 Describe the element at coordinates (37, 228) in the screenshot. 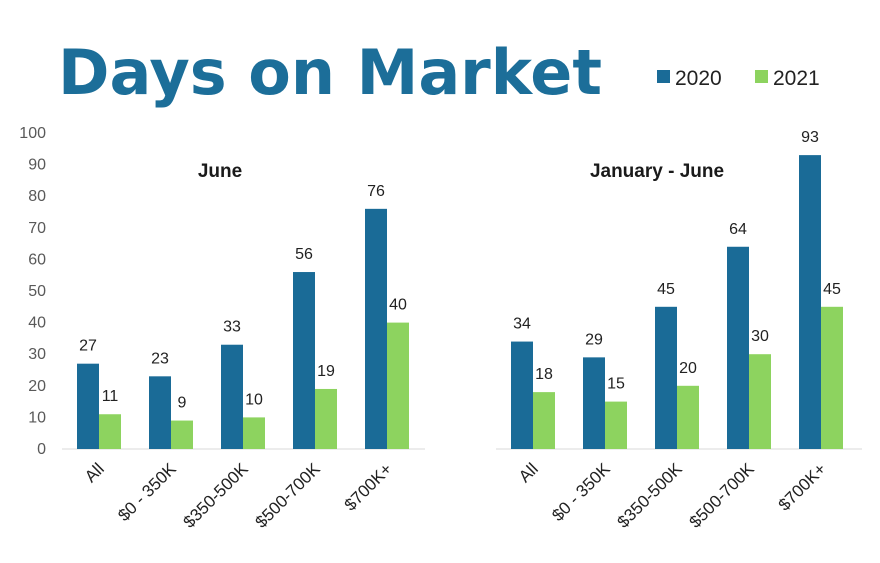

I see `y-tick-label: 70` at that location.